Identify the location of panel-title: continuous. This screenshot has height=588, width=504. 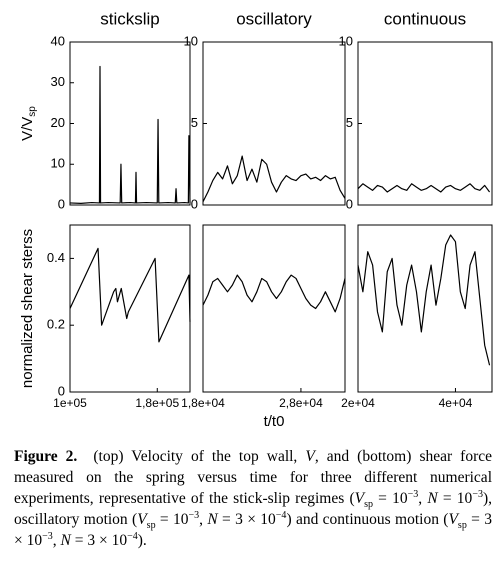
(425, 18).